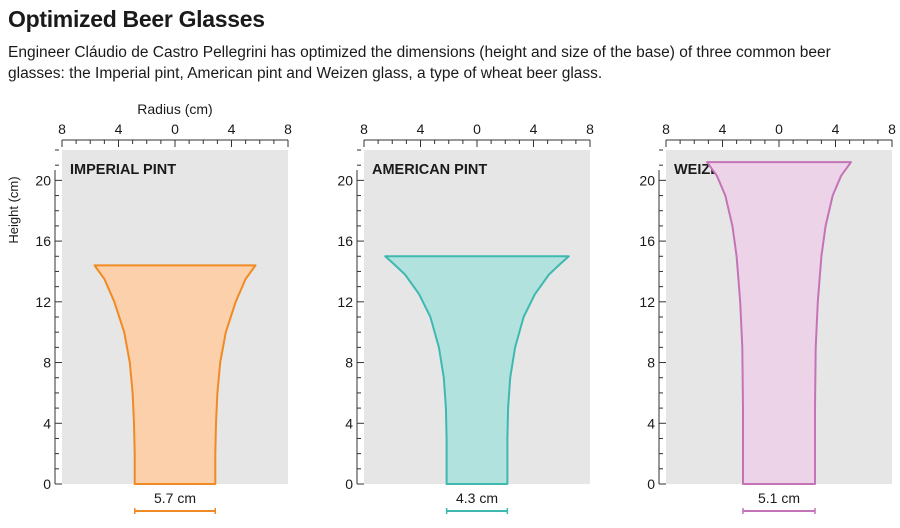 The image size is (900, 528). What do you see at coordinates (13, 209) in the screenshot?
I see `y-axis-label: Height (cm)` at bounding box center [13, 209].